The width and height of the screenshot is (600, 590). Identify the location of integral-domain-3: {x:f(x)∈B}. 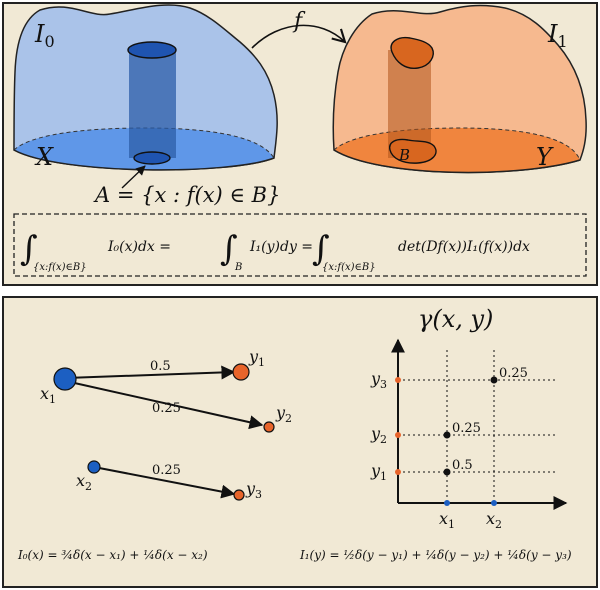
(349, 267).